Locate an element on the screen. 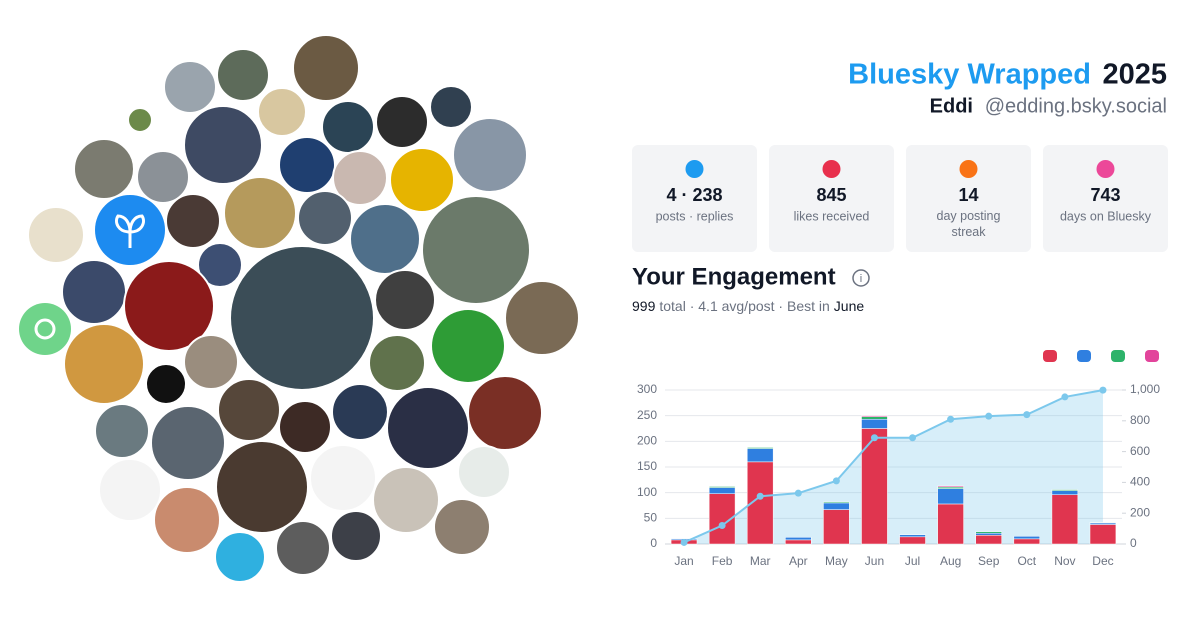  stat-label: day posting streak is located at coordinates (969, 224).